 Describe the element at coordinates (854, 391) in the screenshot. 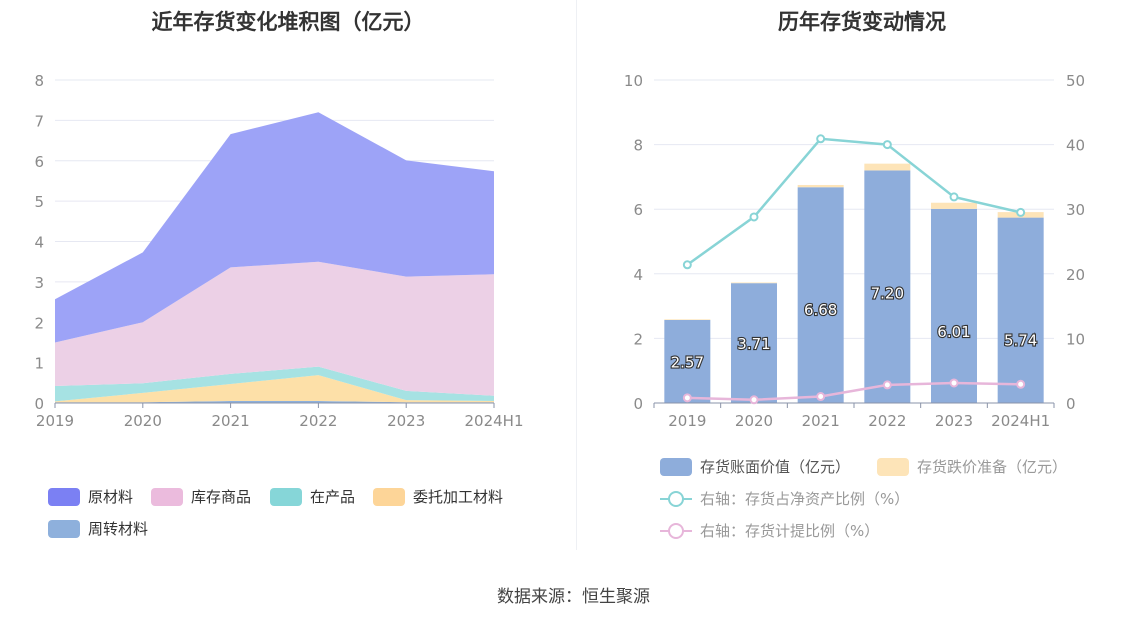

I see `line-右轴：存货计提比例（%）` at that location.